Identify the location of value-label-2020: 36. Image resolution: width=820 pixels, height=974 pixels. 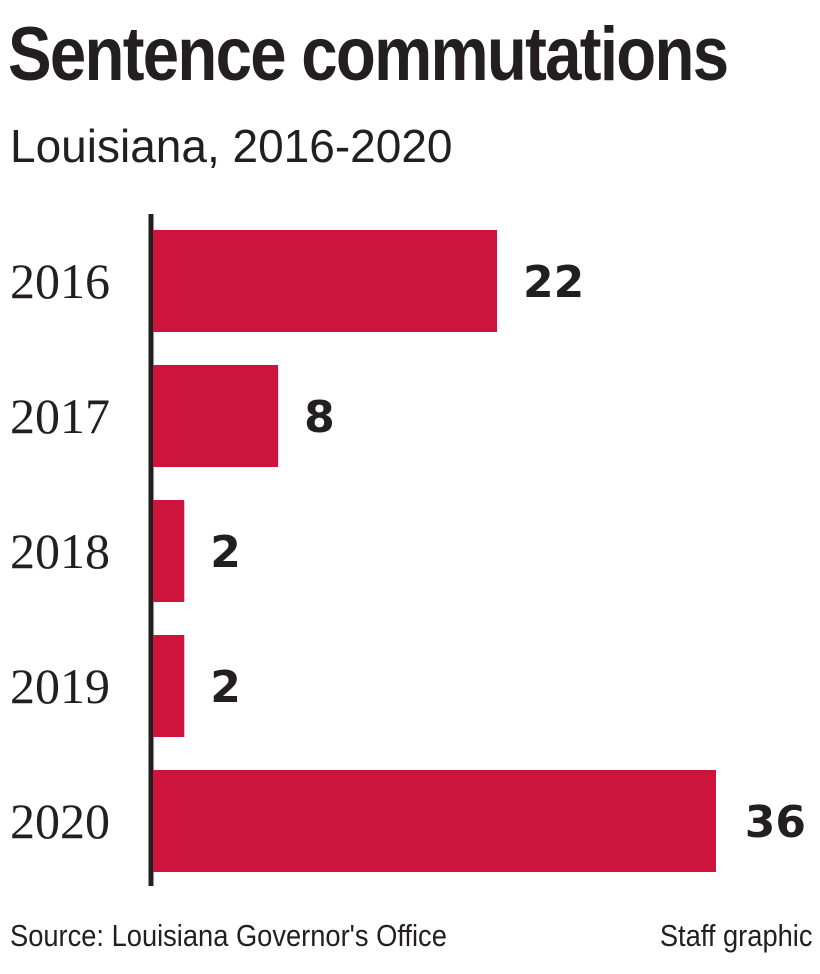
(775, 822).